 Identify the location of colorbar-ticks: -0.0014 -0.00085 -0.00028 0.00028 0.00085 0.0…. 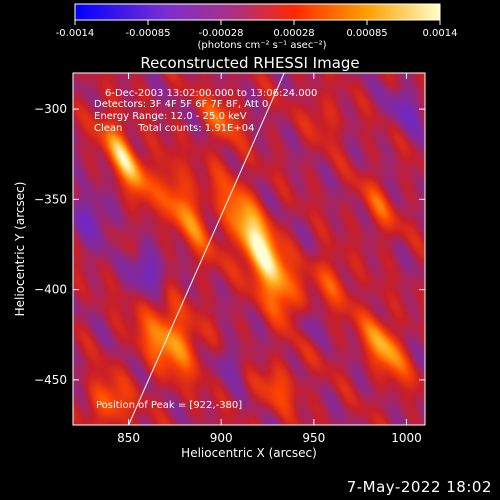
(257, 29).